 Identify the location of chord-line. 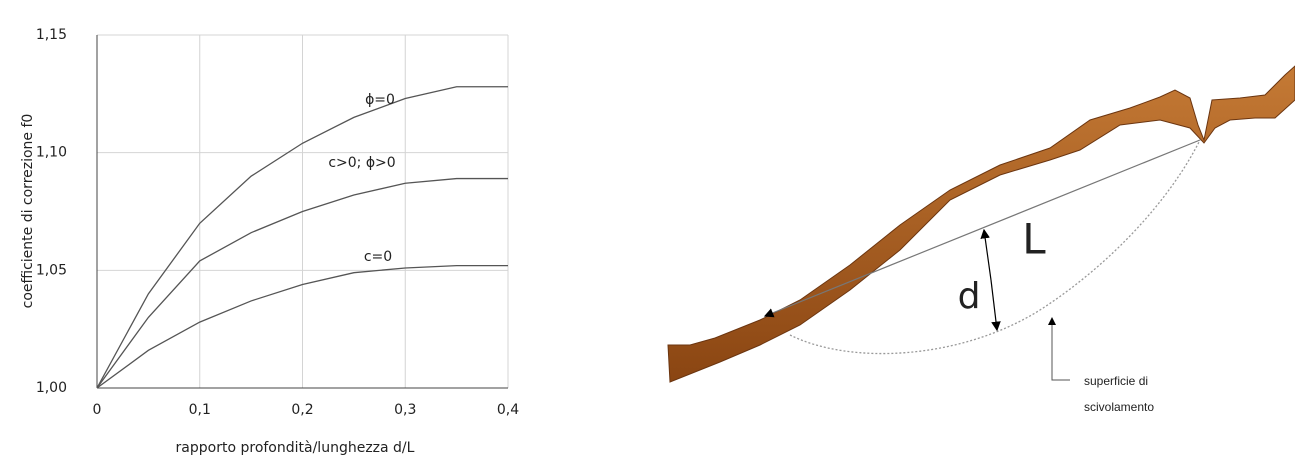
(982, 228).